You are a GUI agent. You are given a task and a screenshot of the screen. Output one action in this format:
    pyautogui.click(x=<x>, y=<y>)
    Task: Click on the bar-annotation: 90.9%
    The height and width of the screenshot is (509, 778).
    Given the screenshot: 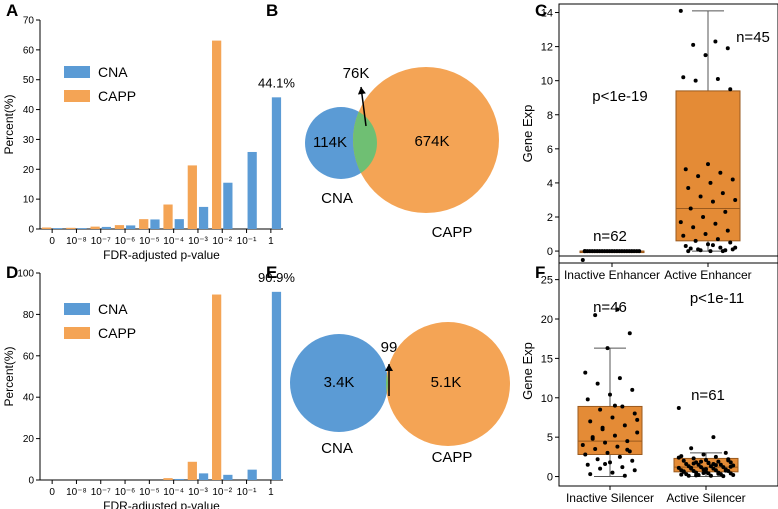 What is the action you would take?
    pyautogui.click(x=276, y=277)
    